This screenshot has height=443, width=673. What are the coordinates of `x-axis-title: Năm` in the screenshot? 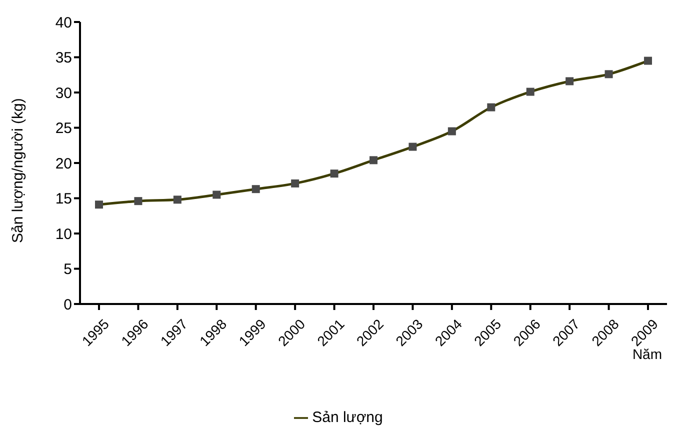 It's located at (647, 354).